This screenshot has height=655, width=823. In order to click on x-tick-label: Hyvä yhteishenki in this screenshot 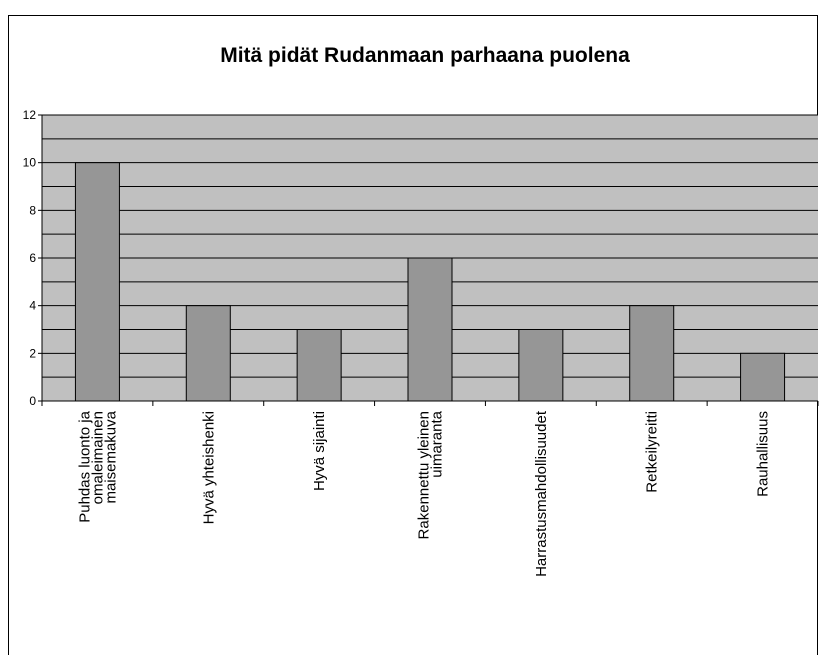, I will do `click(208, 467)`.